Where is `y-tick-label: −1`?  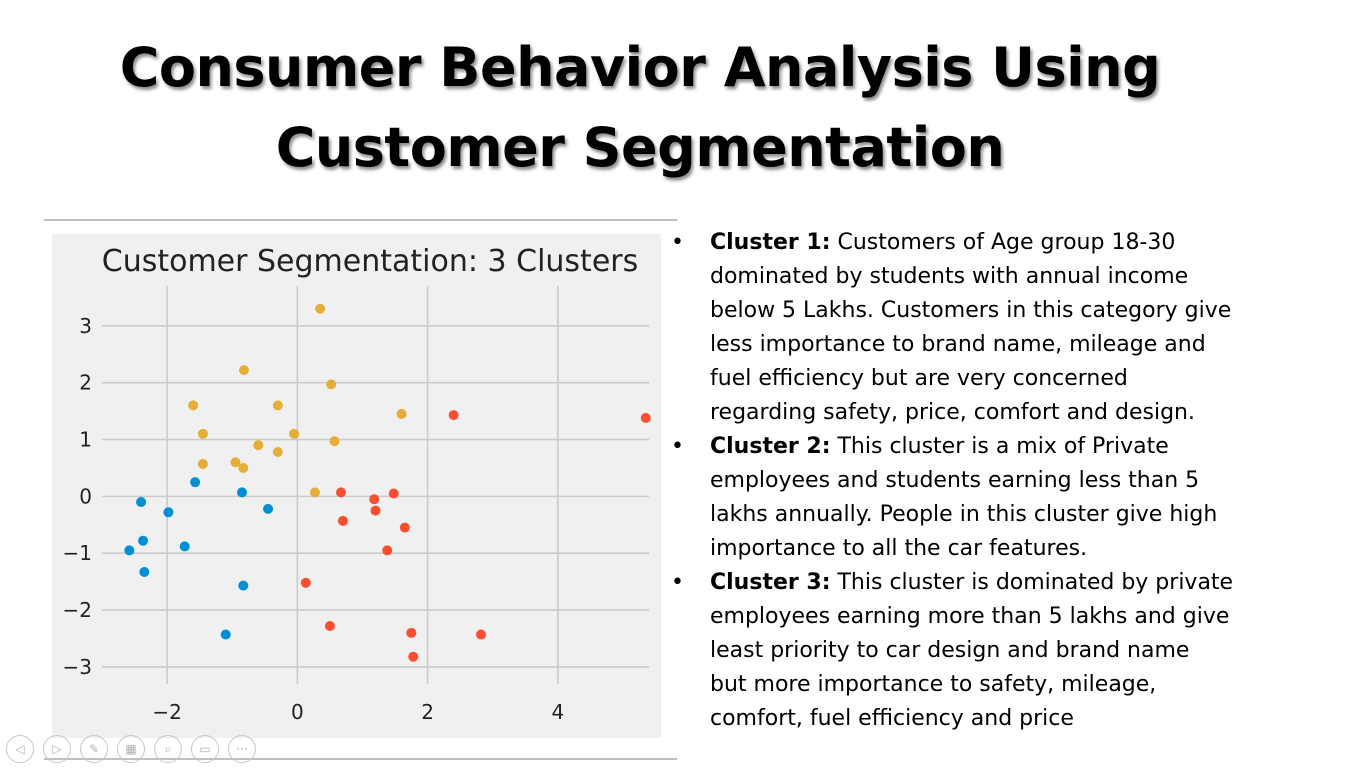 y-tick-label: −1 is located at coordinates (77, 553).